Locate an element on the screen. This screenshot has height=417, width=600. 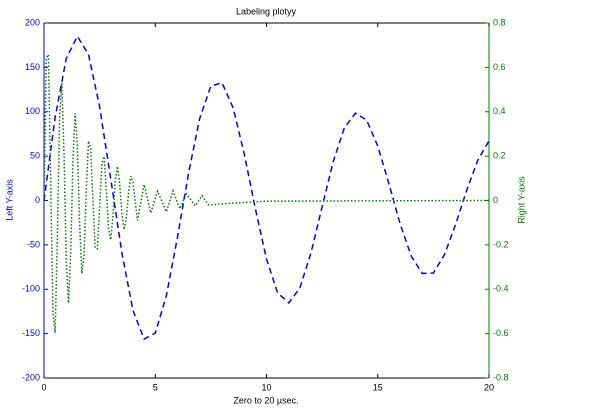
y2-tick-label: -0.6 is located at coordinates (501, 333).